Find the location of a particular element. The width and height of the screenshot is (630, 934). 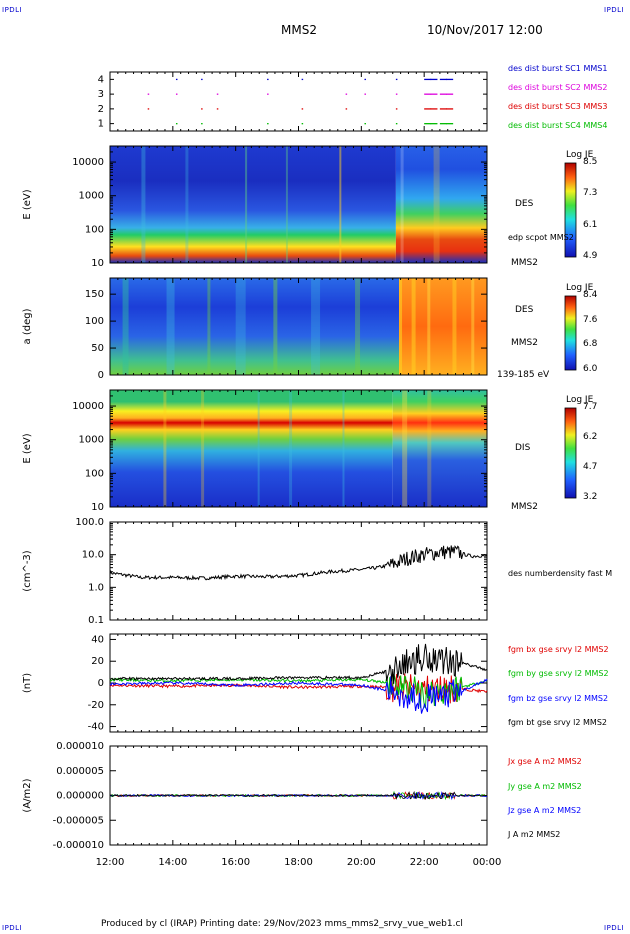

colorbar-tick-label: 4.7 is located at coordinates (590, 467).